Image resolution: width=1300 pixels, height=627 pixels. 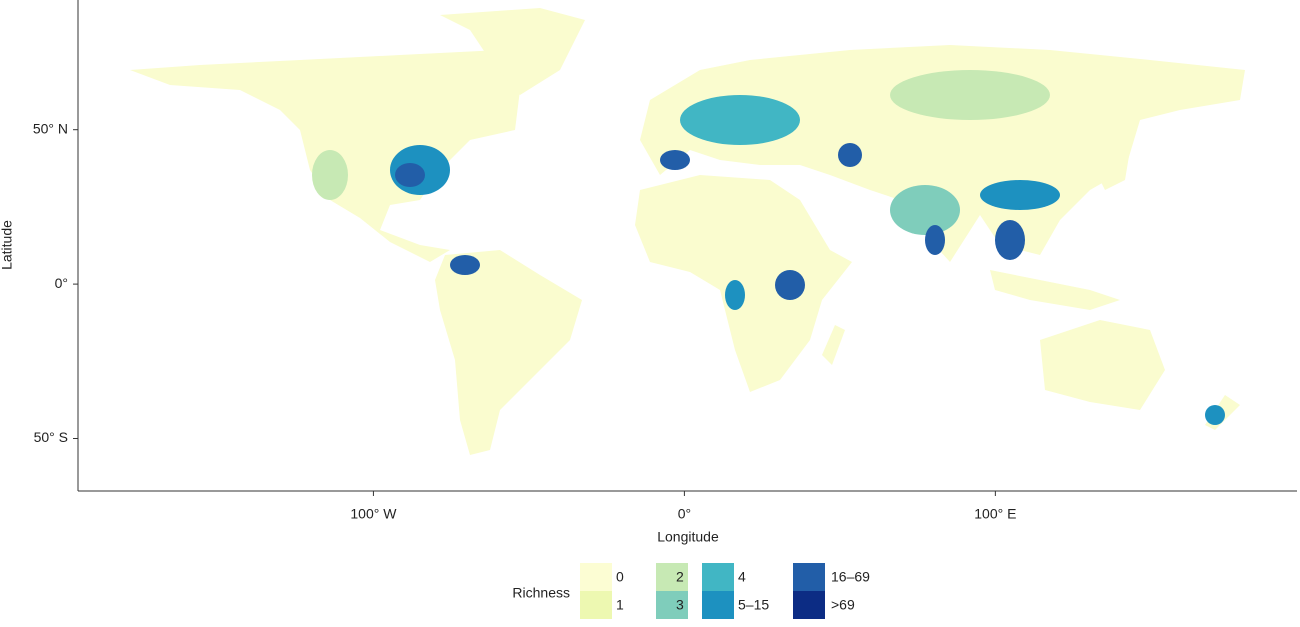 What do you see at coordinates (665, 111) in the screenshot?
I see `british-isles` at bounding box center [665, 111].